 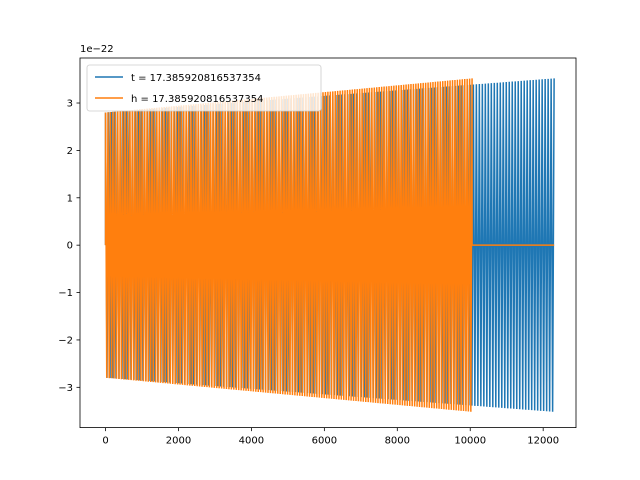 I want to click on x-tick-label: 4000, so click(x=251, y=441).